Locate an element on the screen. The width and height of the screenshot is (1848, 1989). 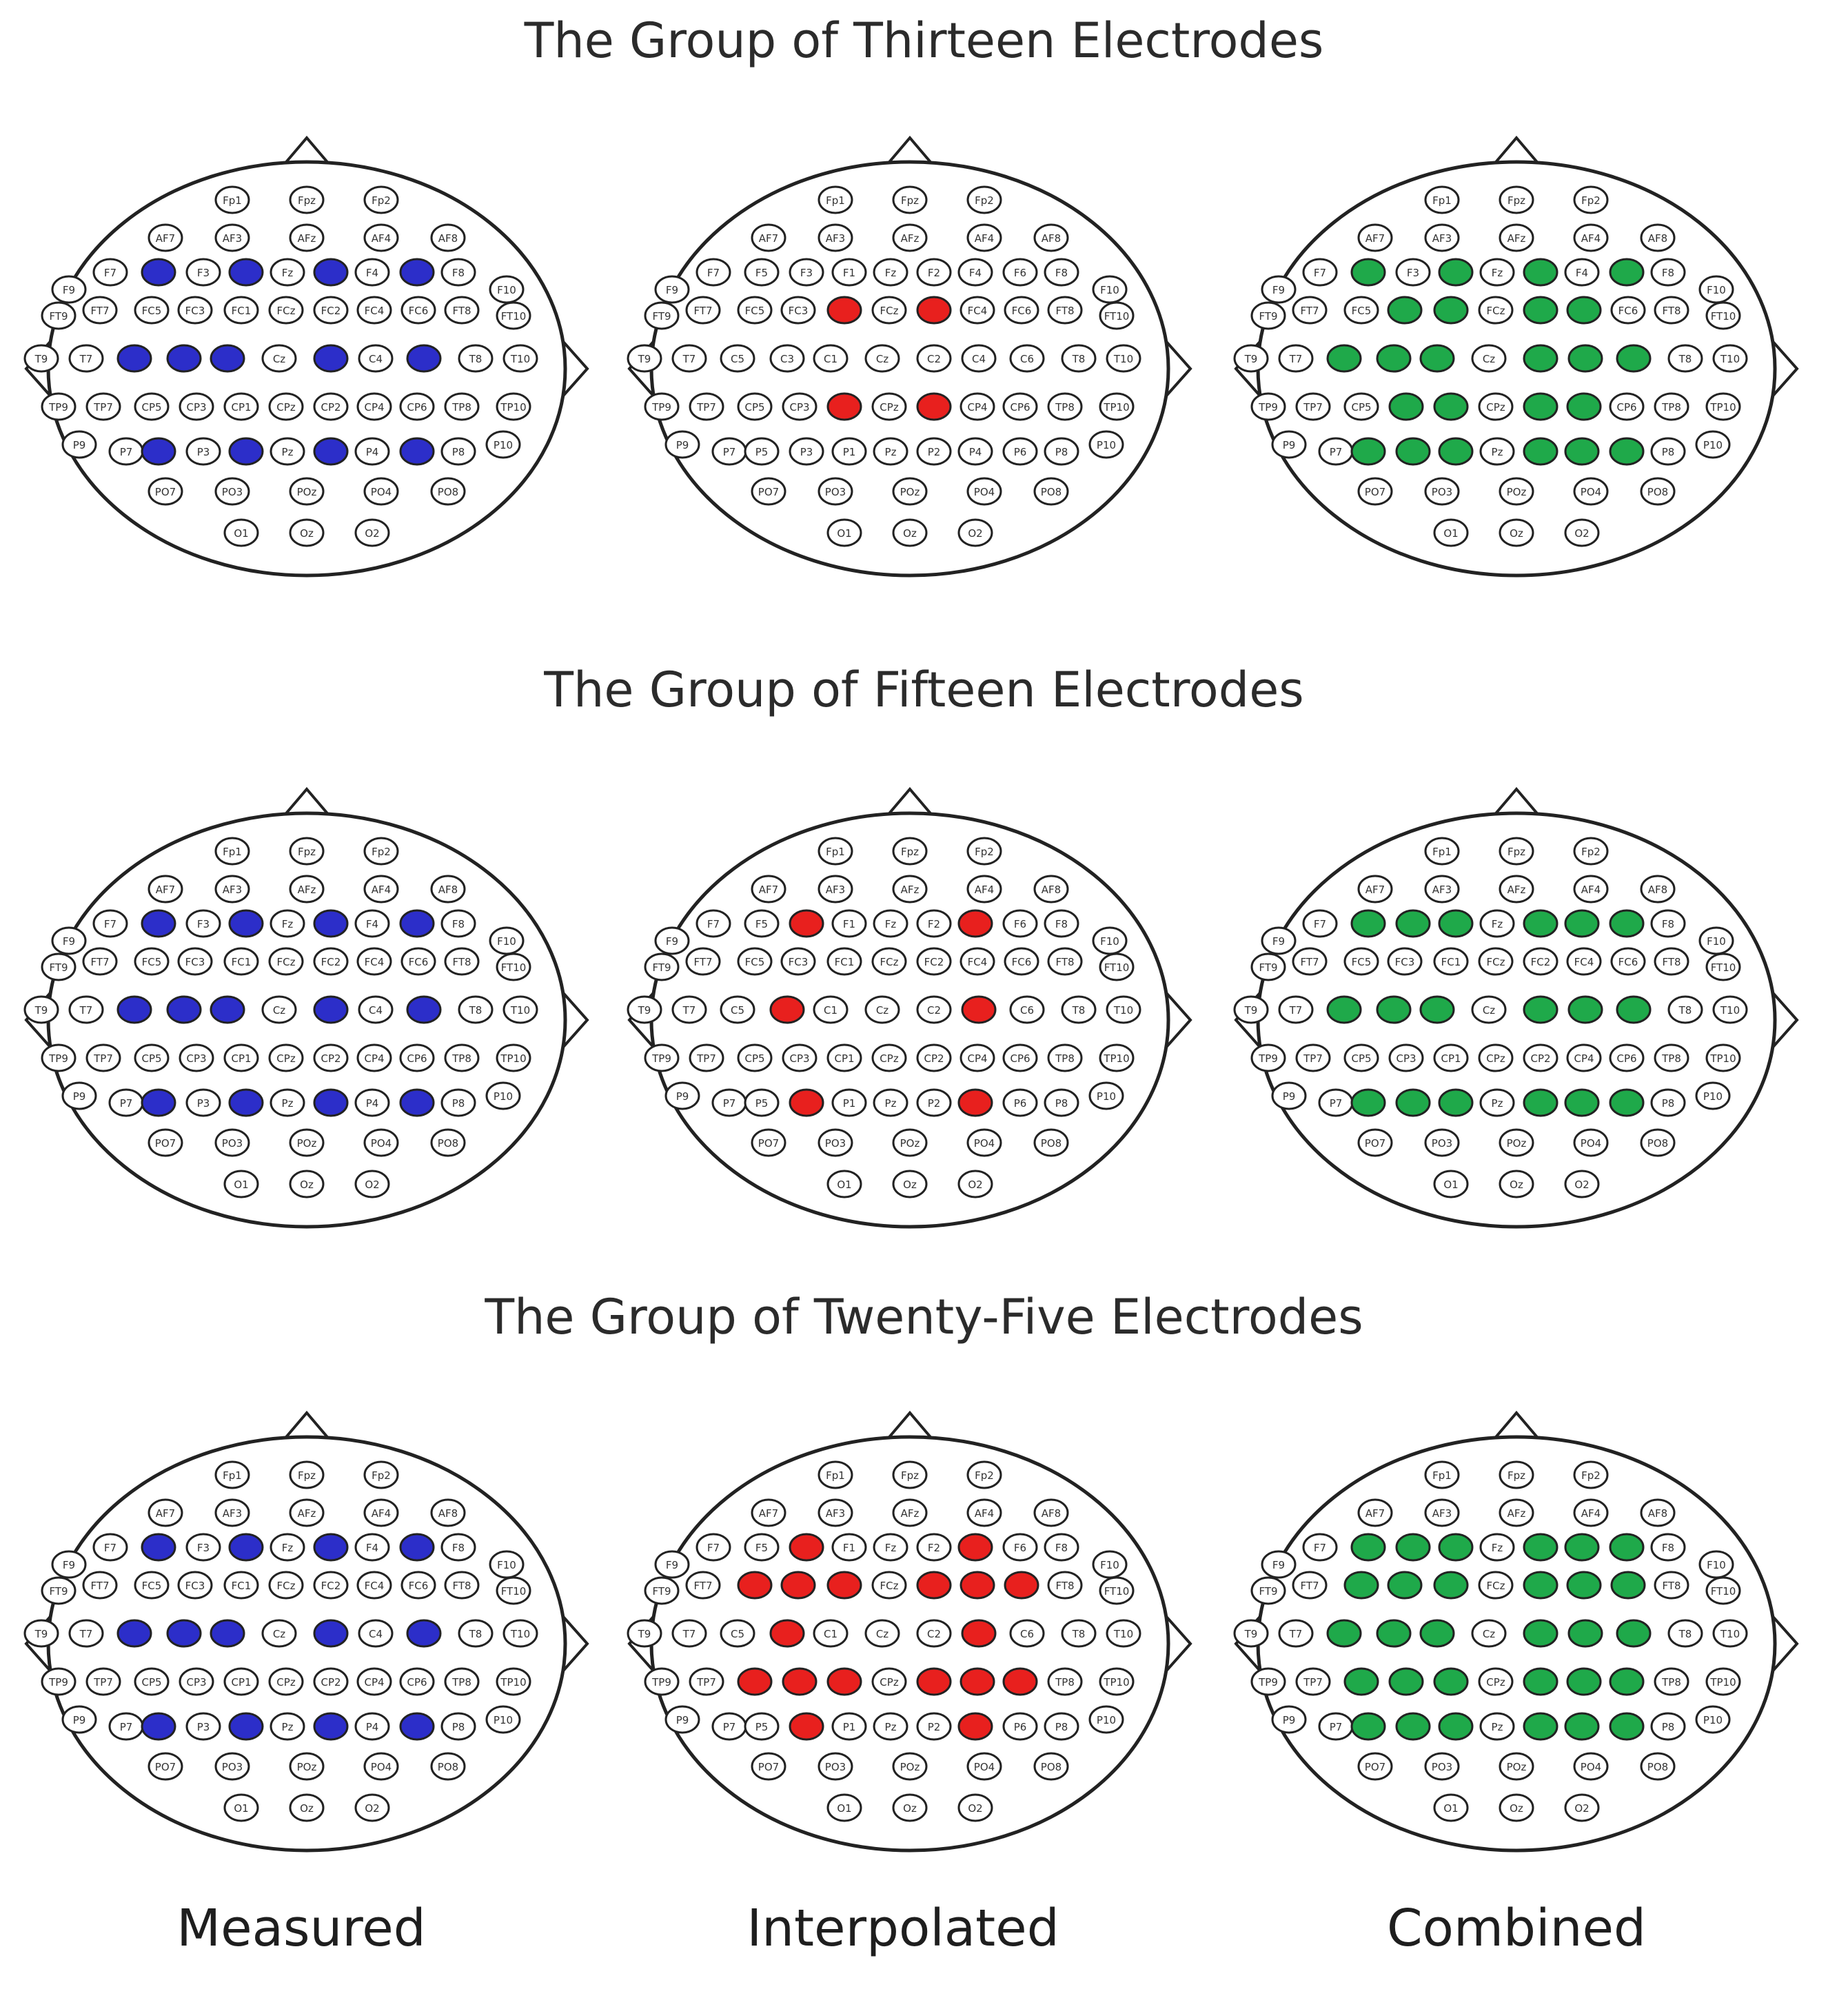
electrode-po8: PO8 is located at coordinates (1051, 491).